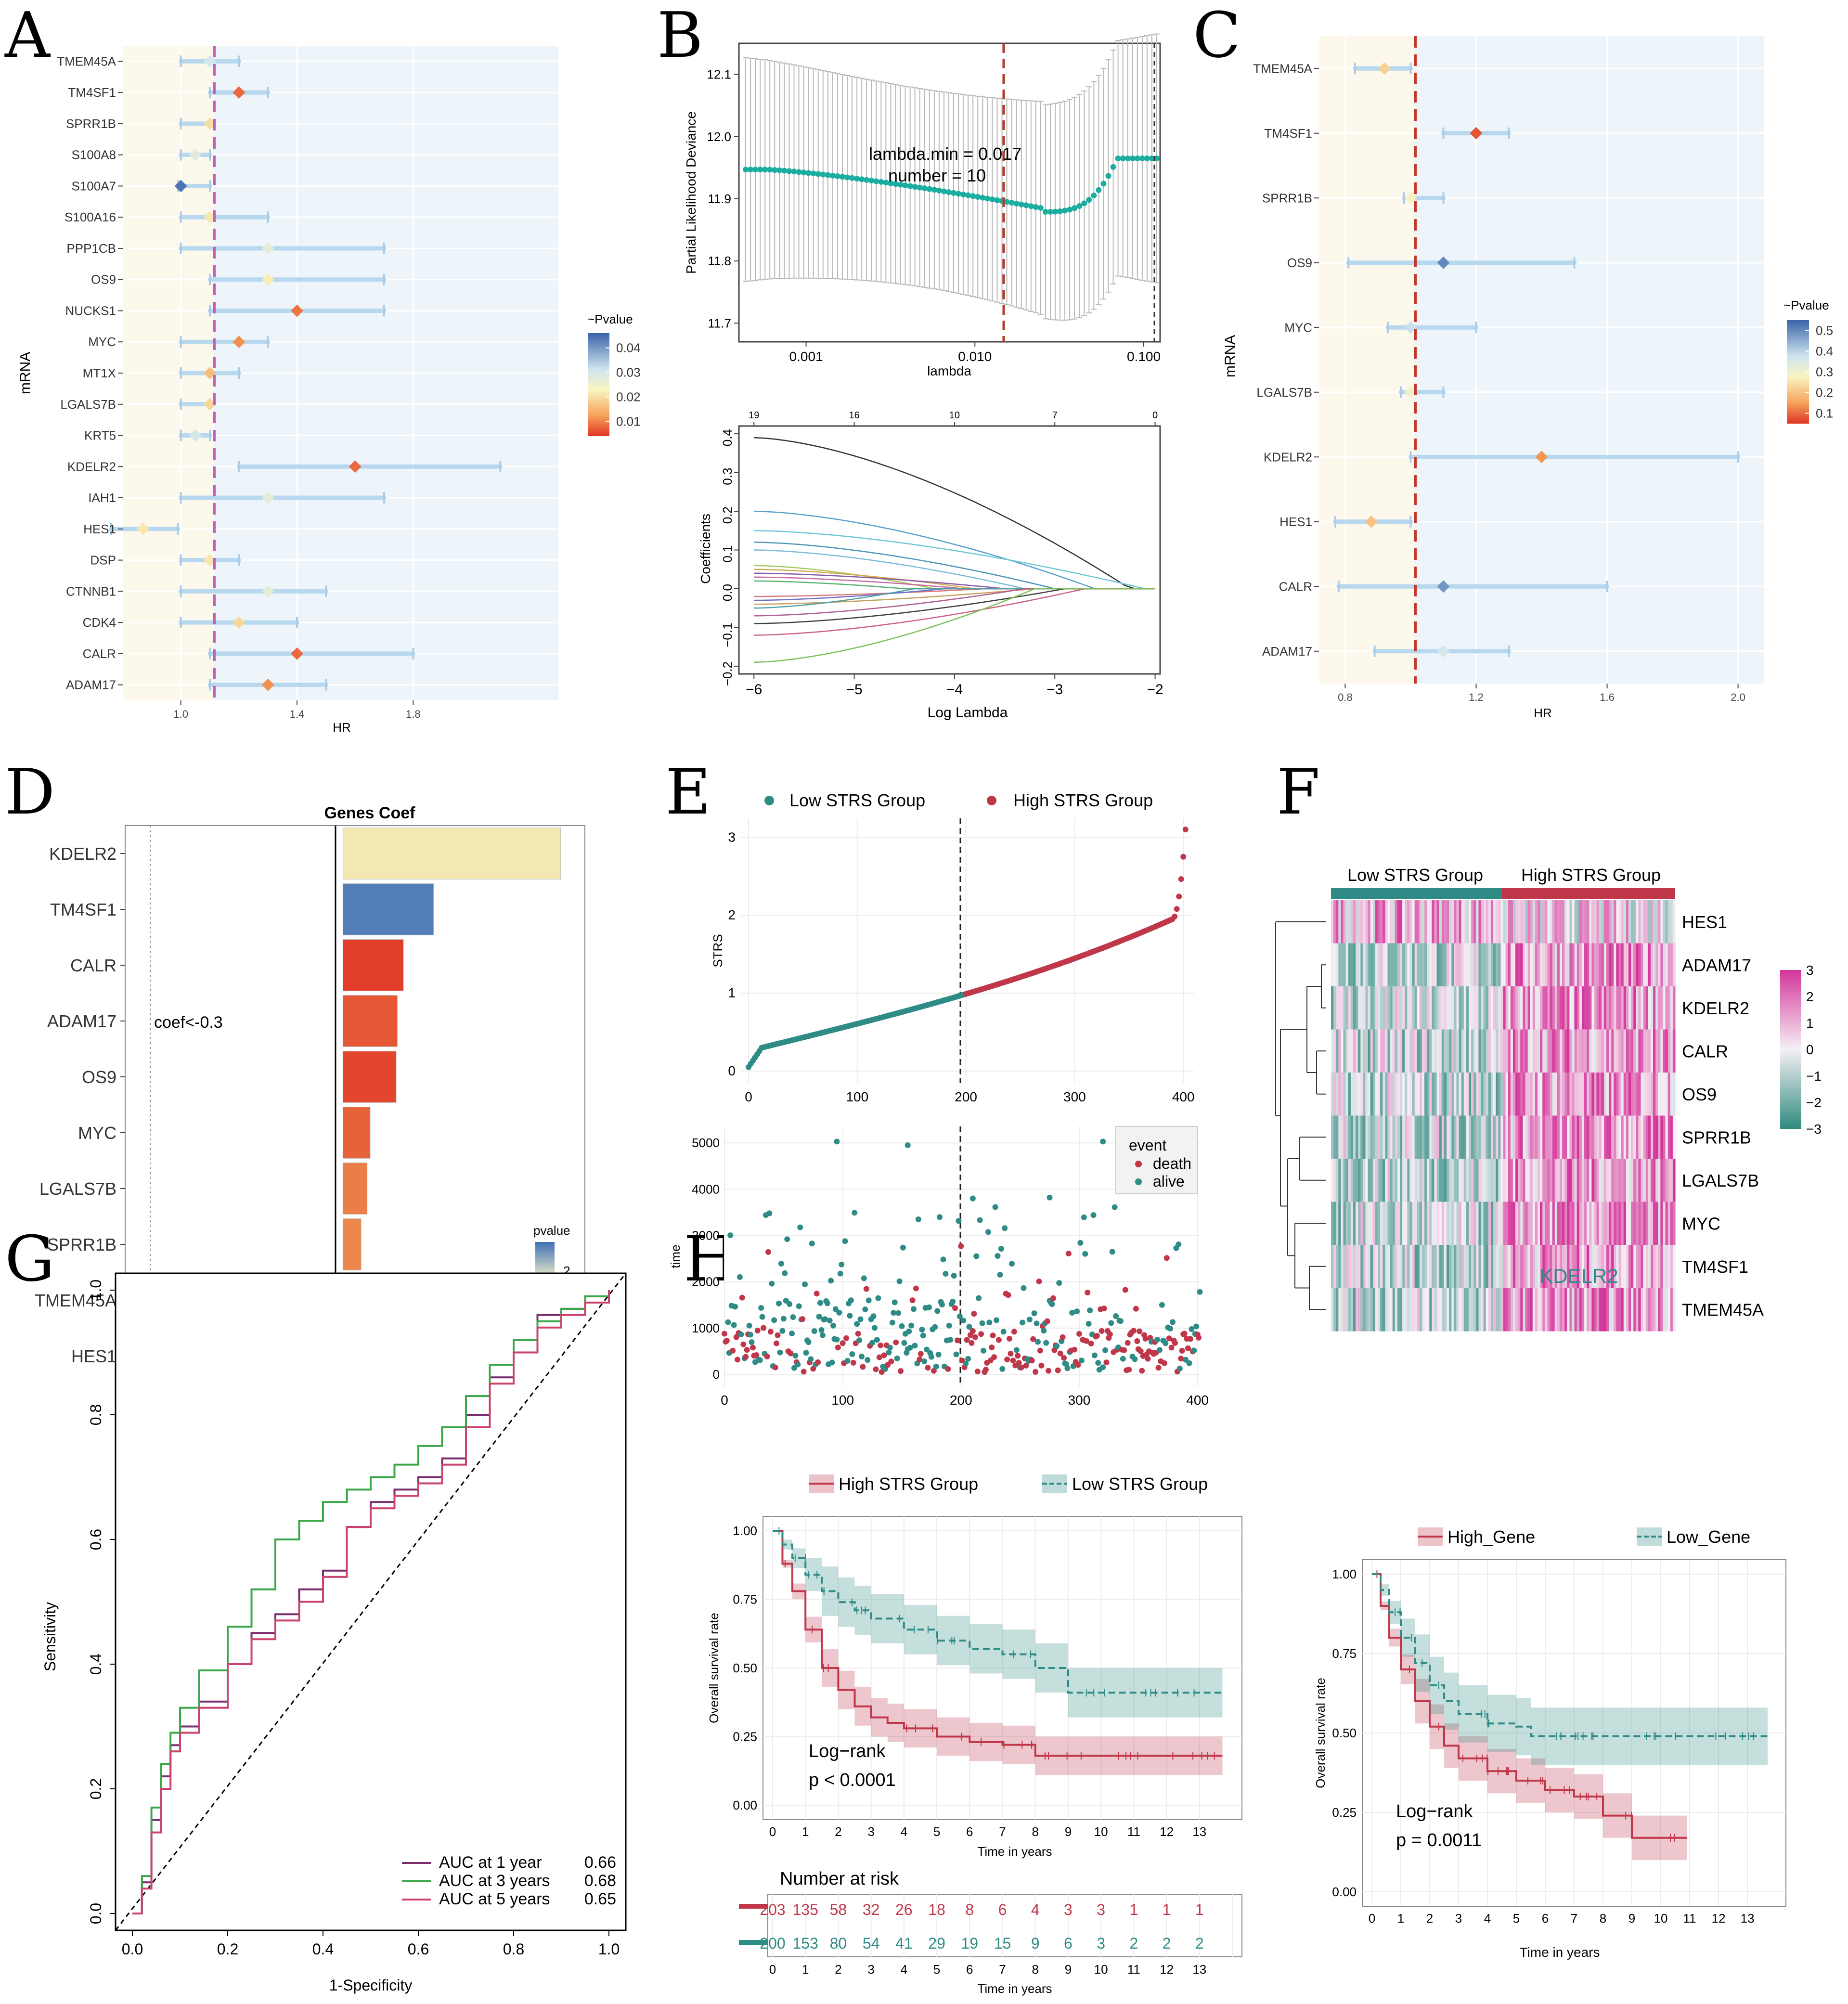 The image size is (1848, 2004). I want to click on a-hr-point, so click(180, 187).